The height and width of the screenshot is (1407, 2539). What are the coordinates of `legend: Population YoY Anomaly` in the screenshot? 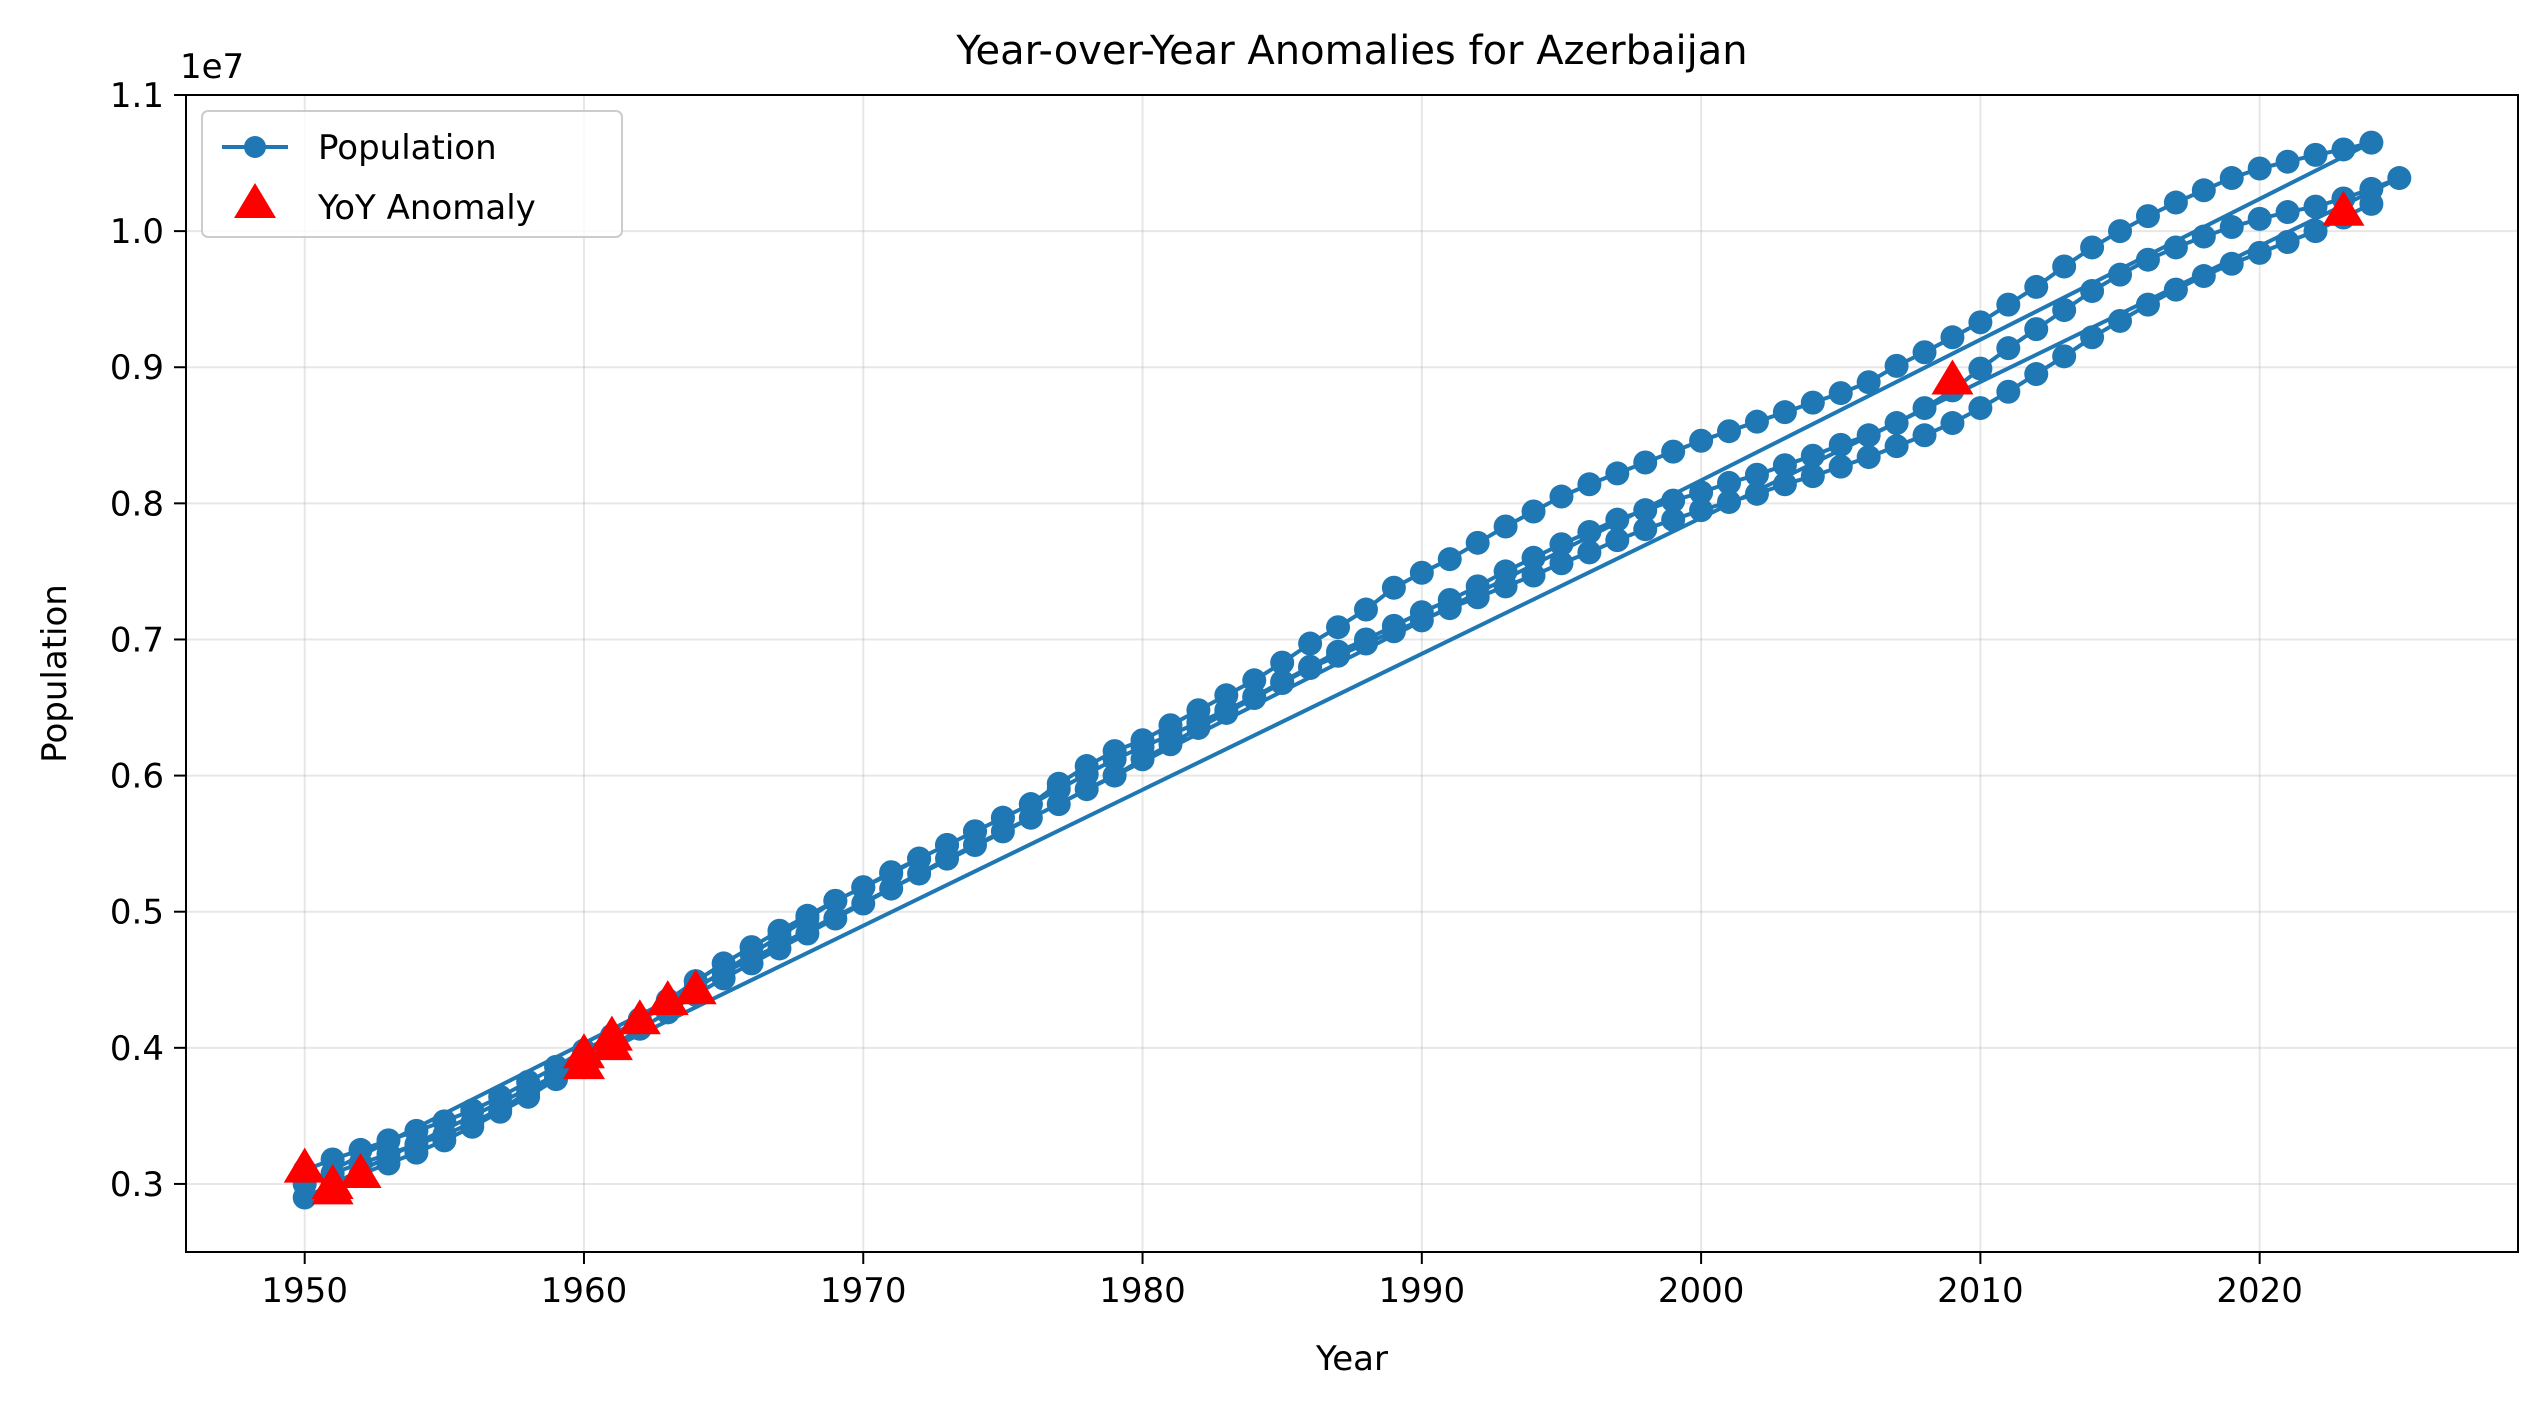 It's located at (412, 174).